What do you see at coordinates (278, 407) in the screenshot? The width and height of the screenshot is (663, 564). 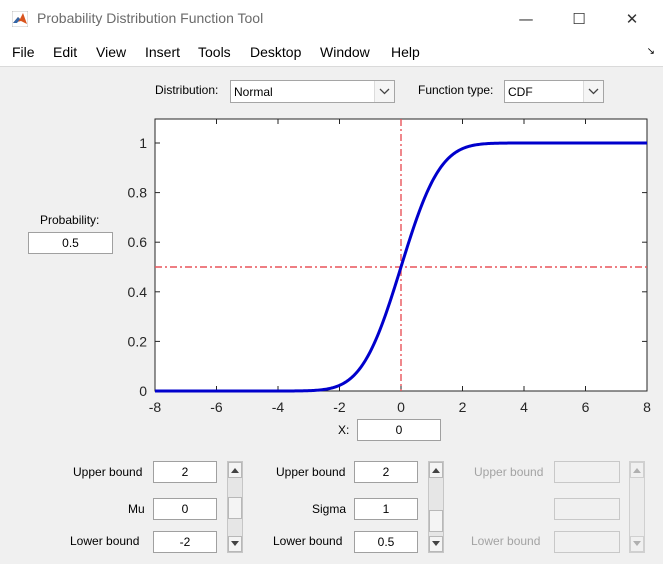 I see `x-tick-label: -4` at bounding box center [278, 407].